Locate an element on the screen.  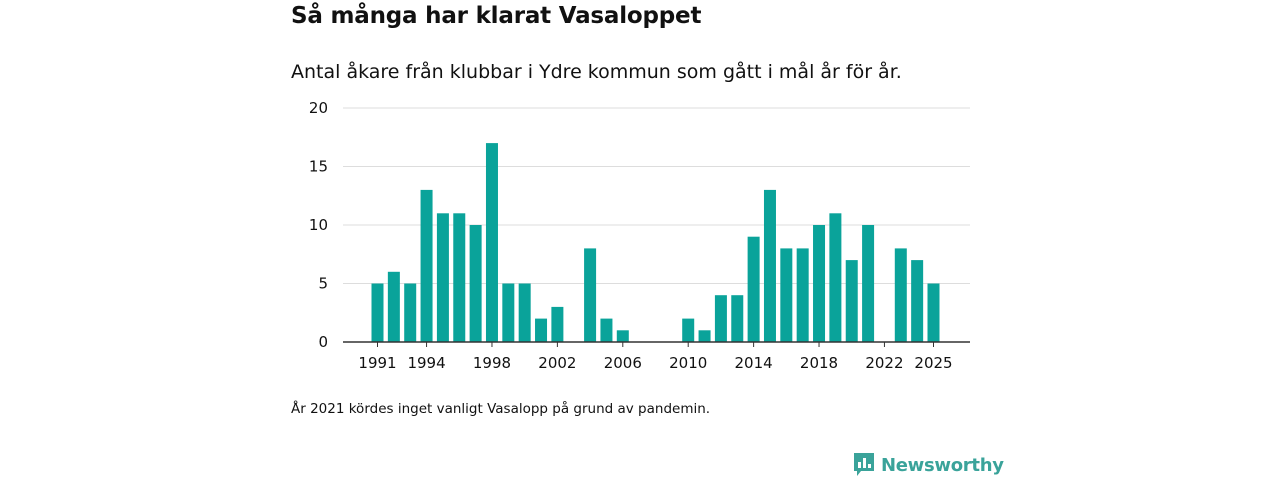
bar-2018 is located at coordinates (819, 283).